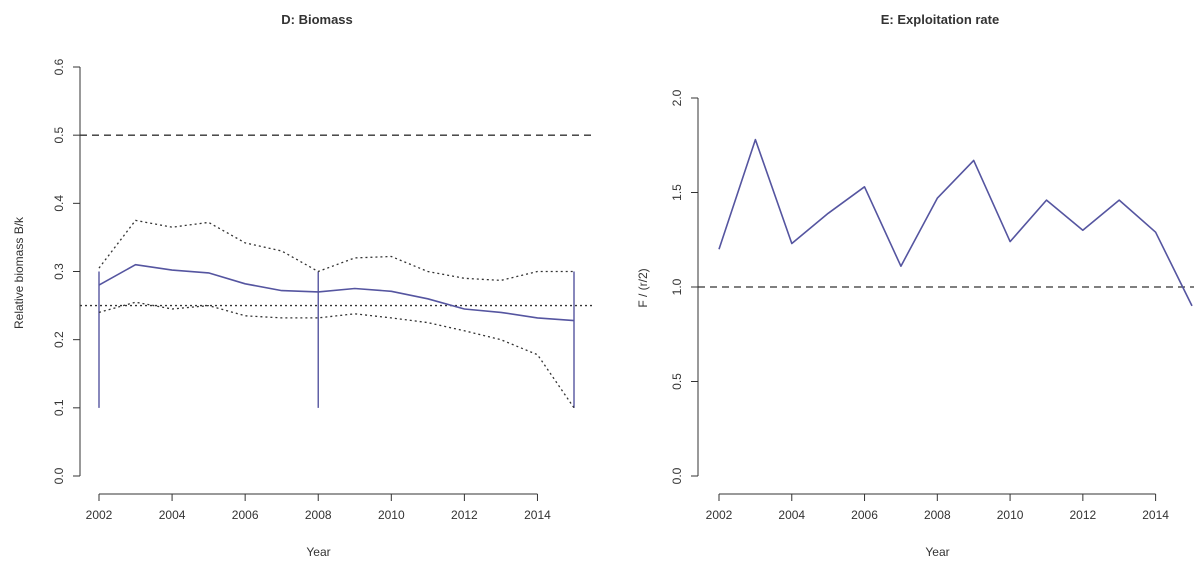  What do you see at coordinates (677, 97) in the screenshot?
I see `y-tick-label: 2.0` at bounding box center [677, 97].